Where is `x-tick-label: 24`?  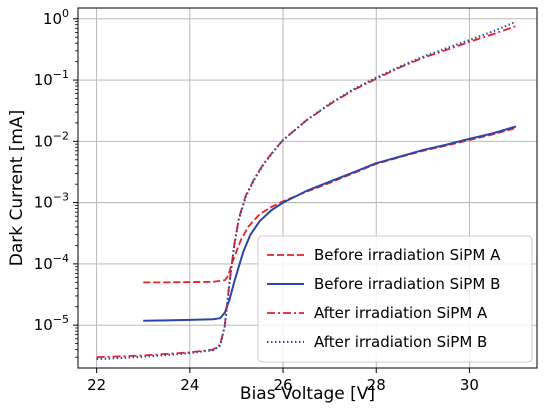
x-tick-label: 24 is located at coordinates (189, 385).